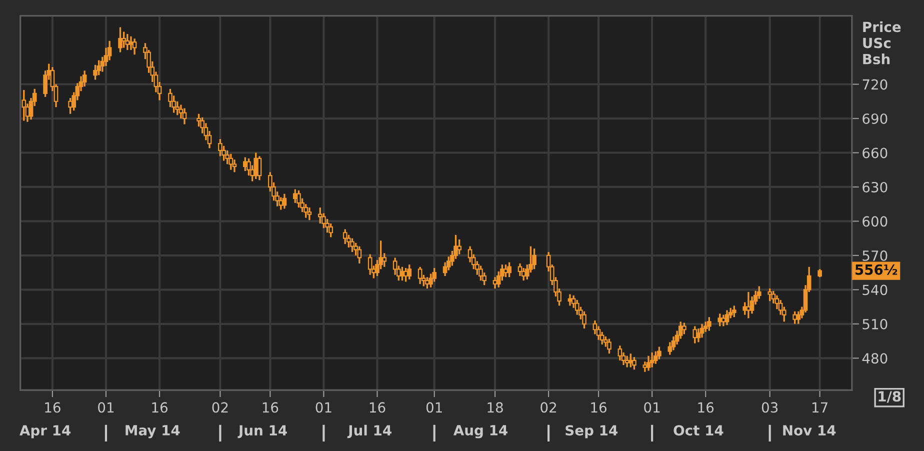 The height and width of the screenshot is (451, 924). I want to click on x2-tick-label: Apr 14, so click(45, 431).